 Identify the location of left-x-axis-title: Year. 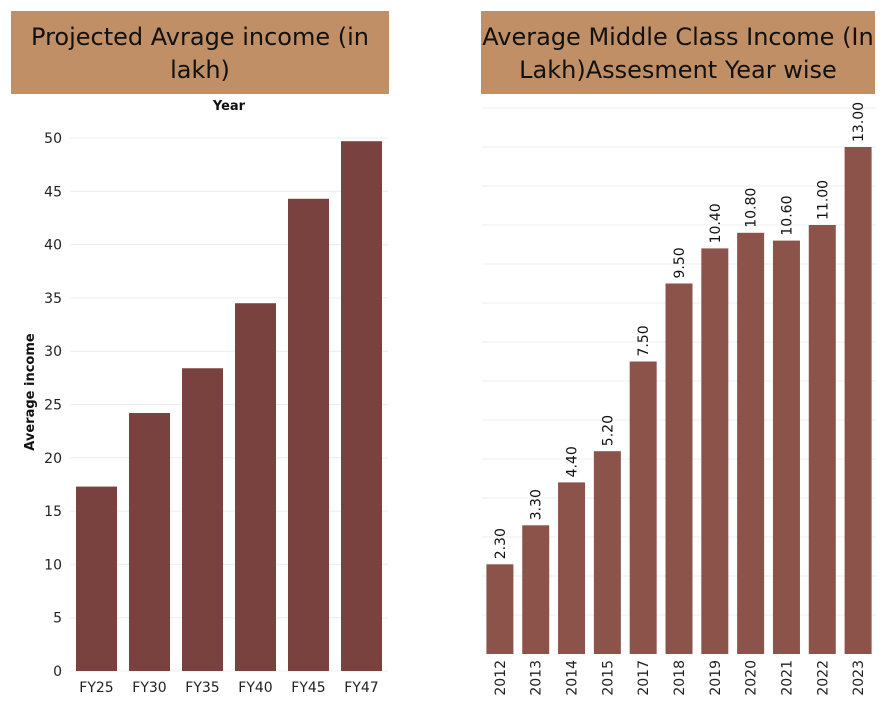
(229, 106).